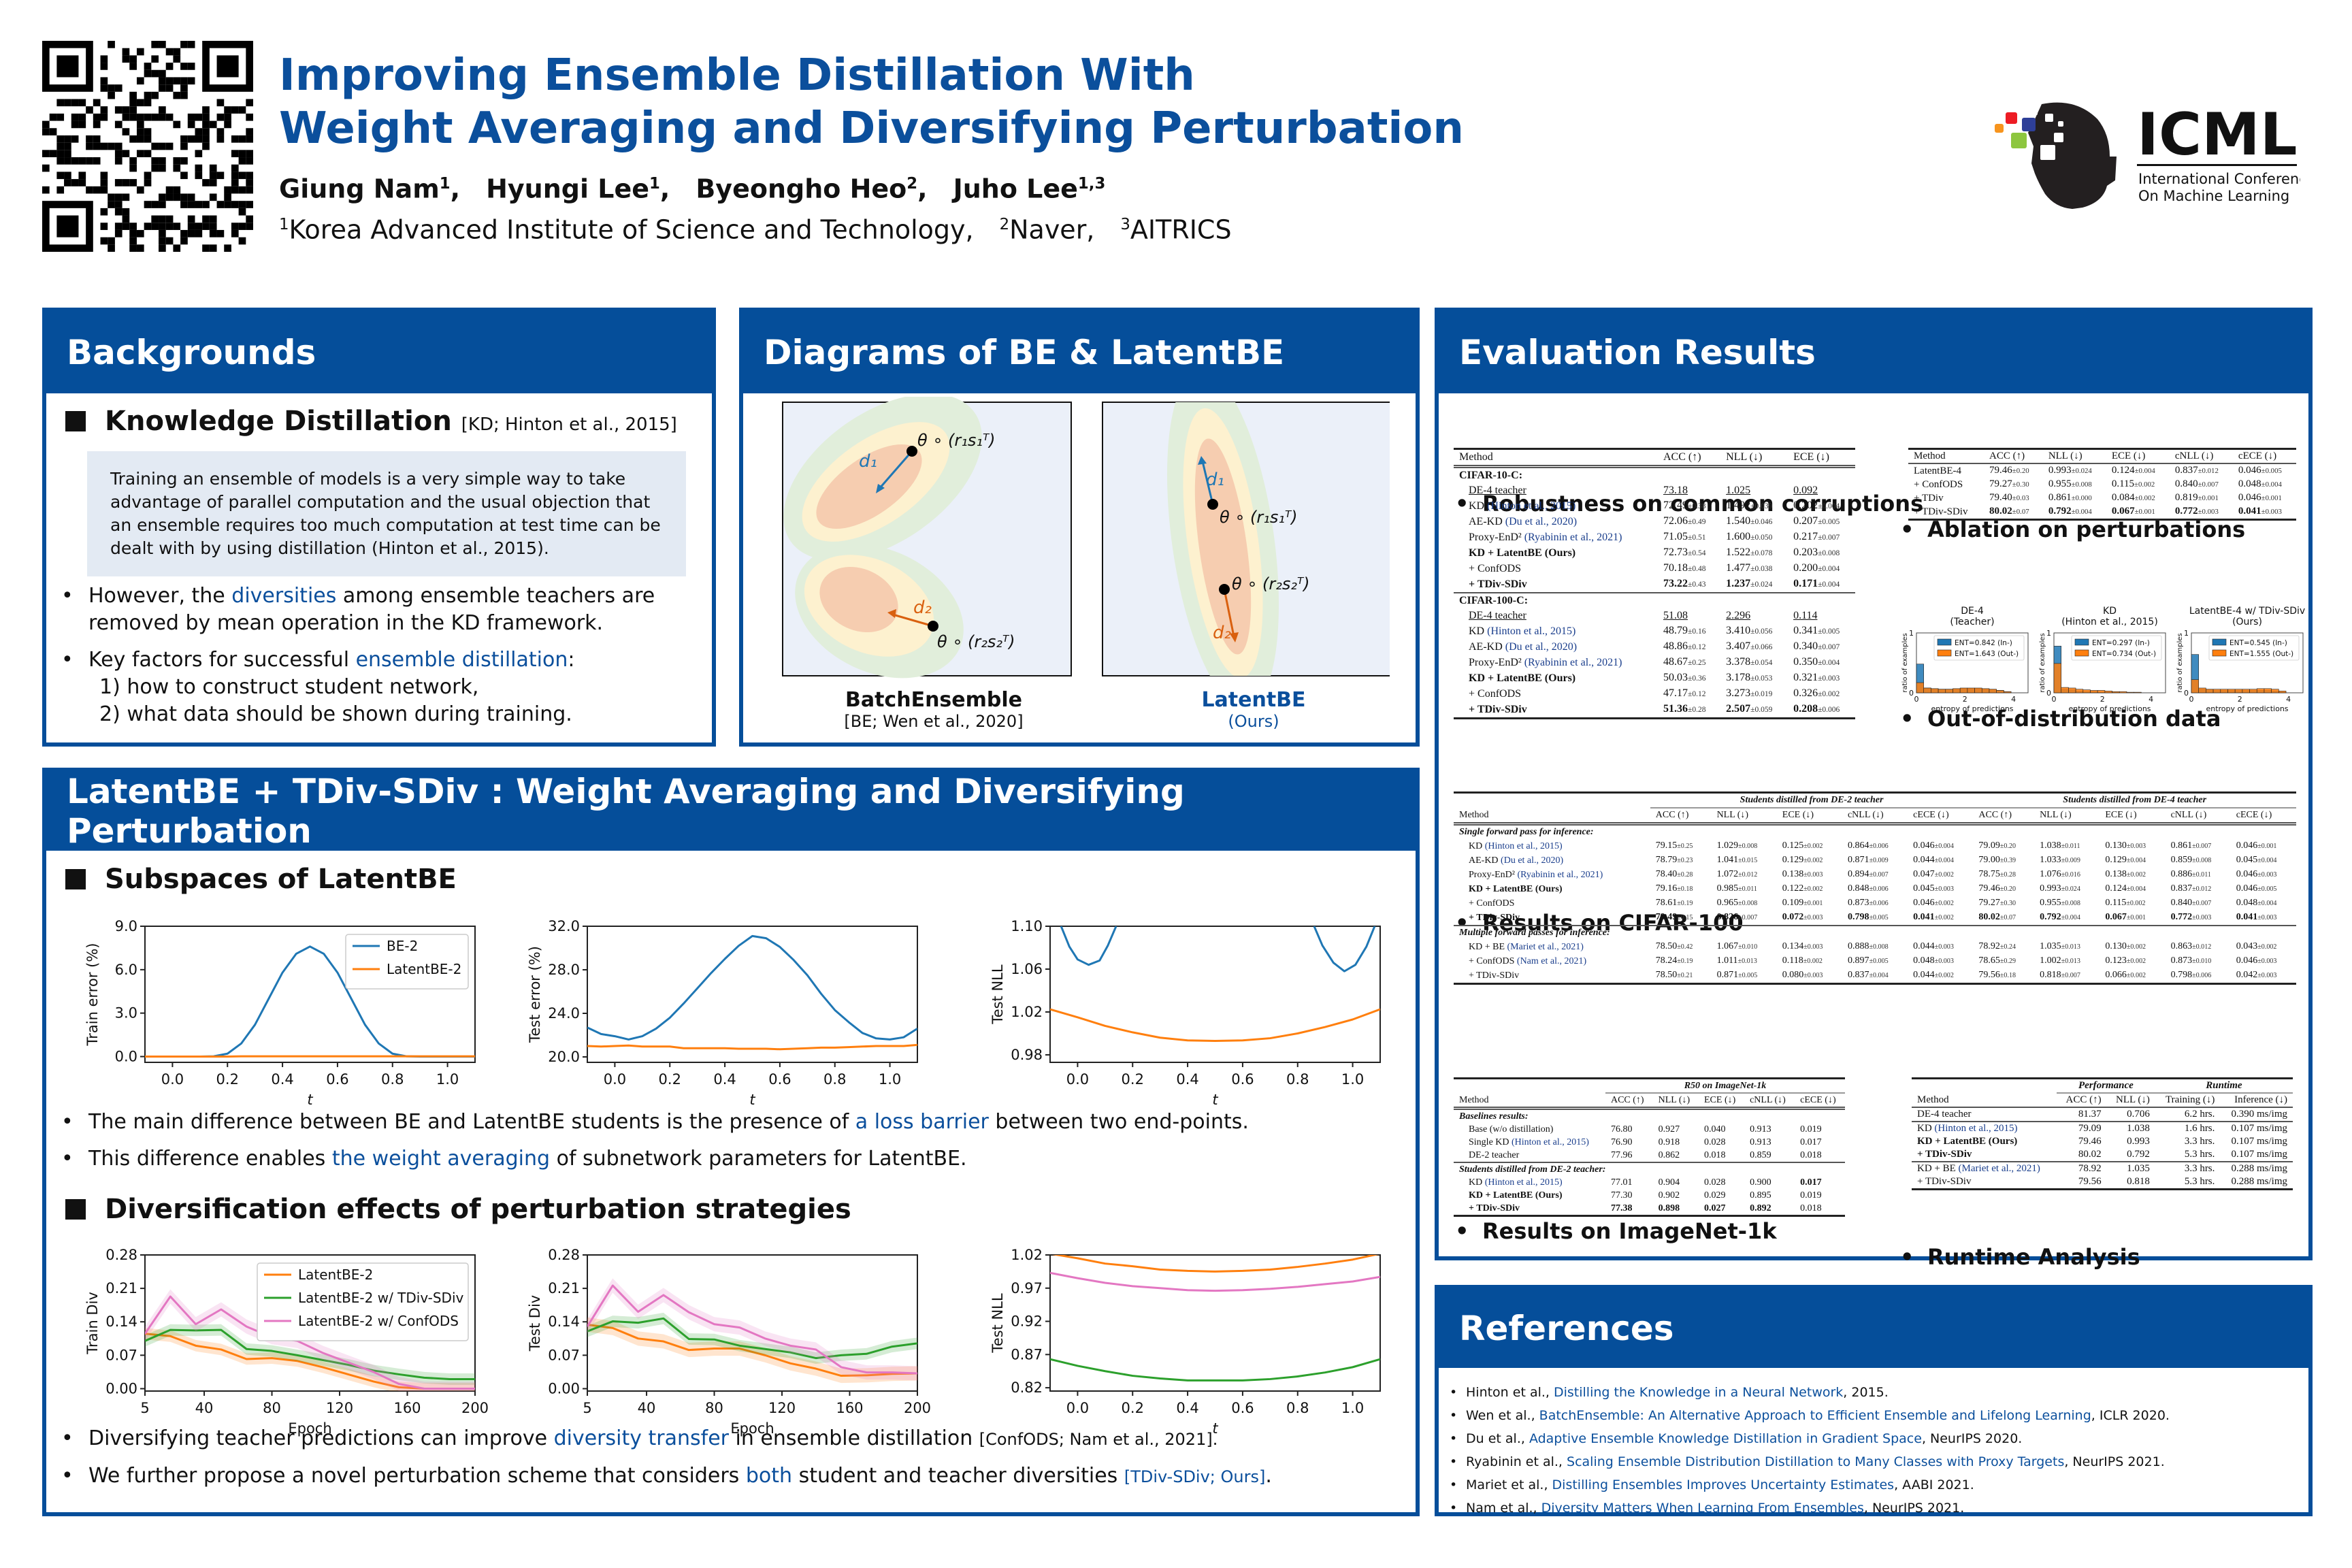  Describe the element at coordinates (1222, 633) in the screenshot. I see `direction-2-label: d₂` at that location.